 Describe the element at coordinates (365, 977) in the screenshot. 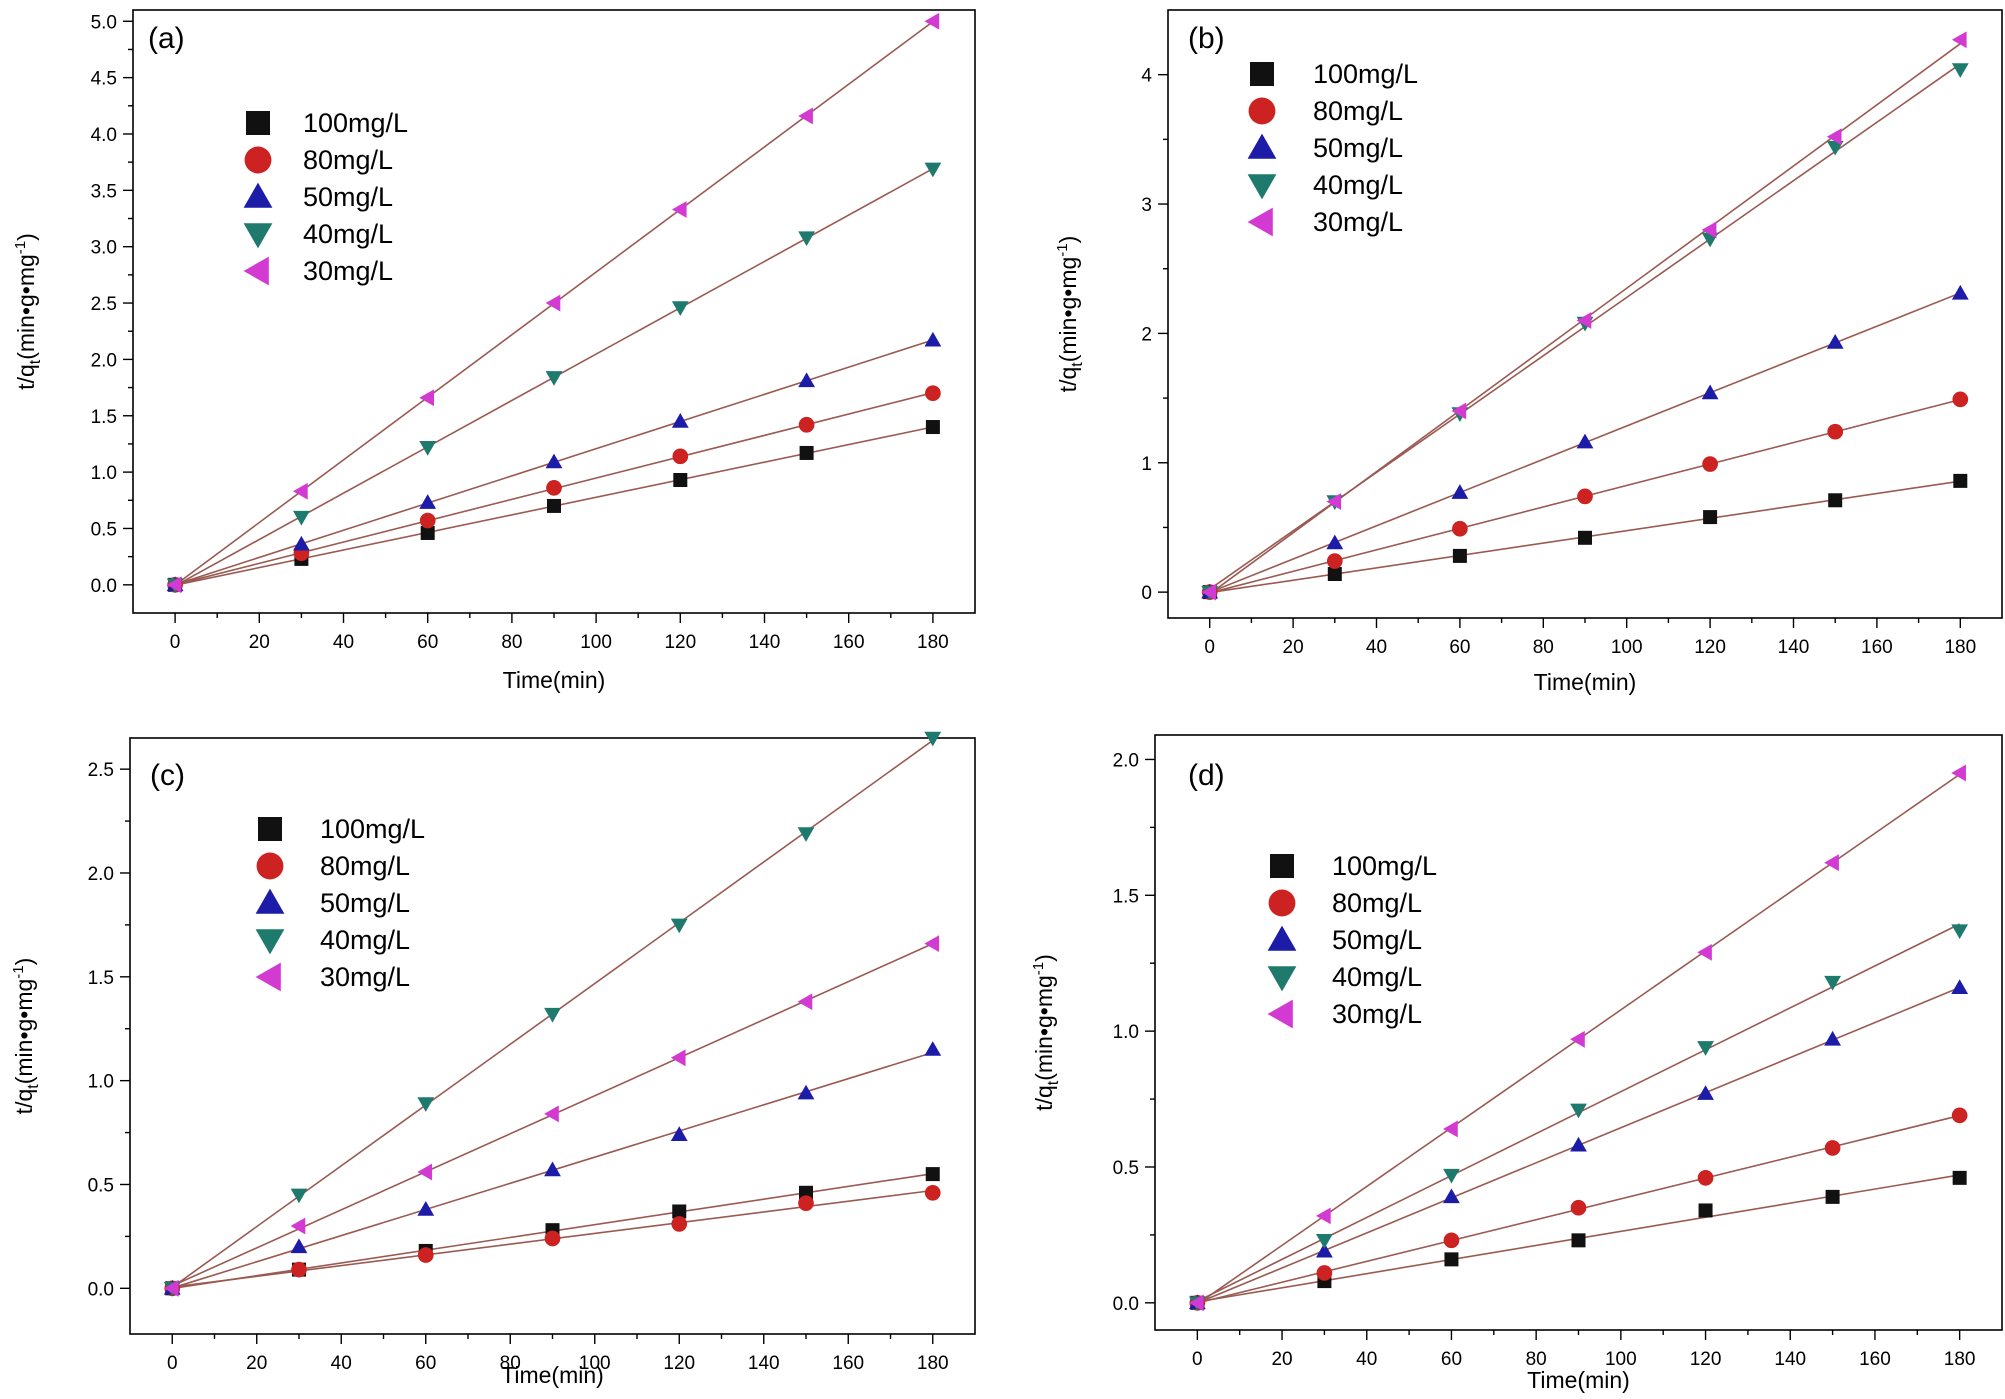

I see `legend-entry: 30mg/L` at that location.